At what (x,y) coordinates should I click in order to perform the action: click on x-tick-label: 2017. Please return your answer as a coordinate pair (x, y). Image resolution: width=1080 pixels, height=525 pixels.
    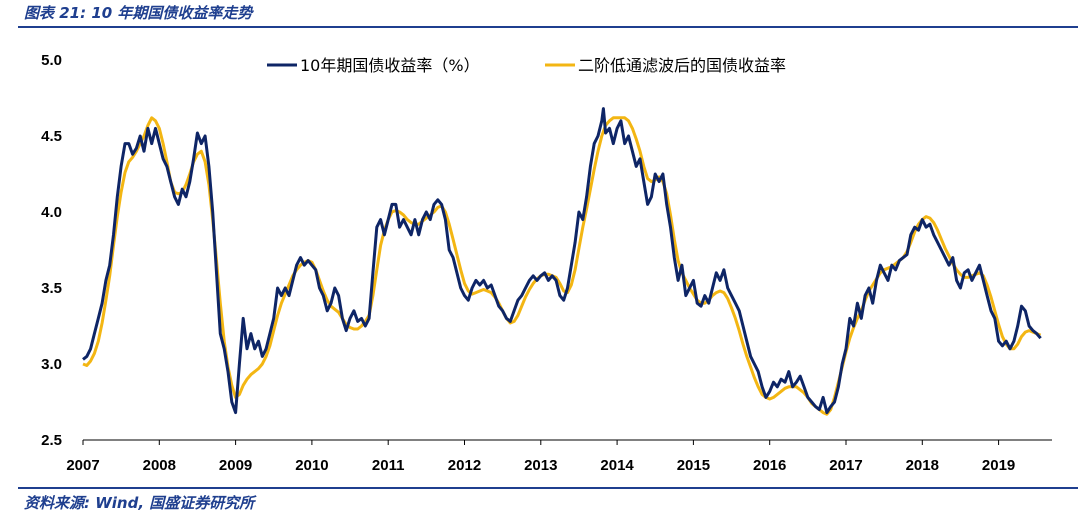
    Looking at the image, I should click on (845, 465).